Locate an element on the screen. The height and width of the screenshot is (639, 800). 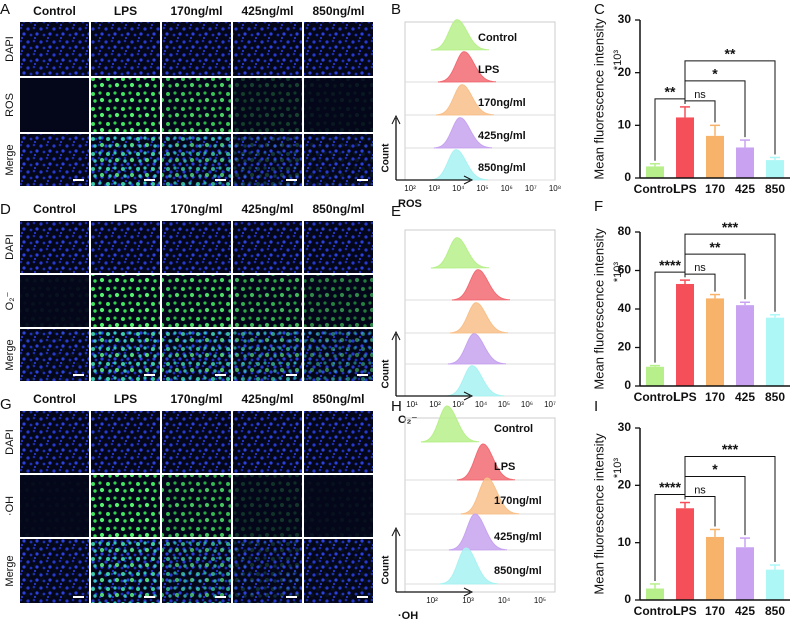
sample-label: 850ng/ml is located at coordinates (518, 571).